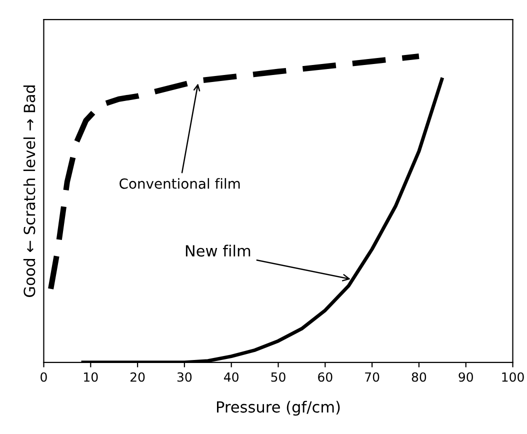  I want to click on x-tick-label: 40, so click(231, 377).